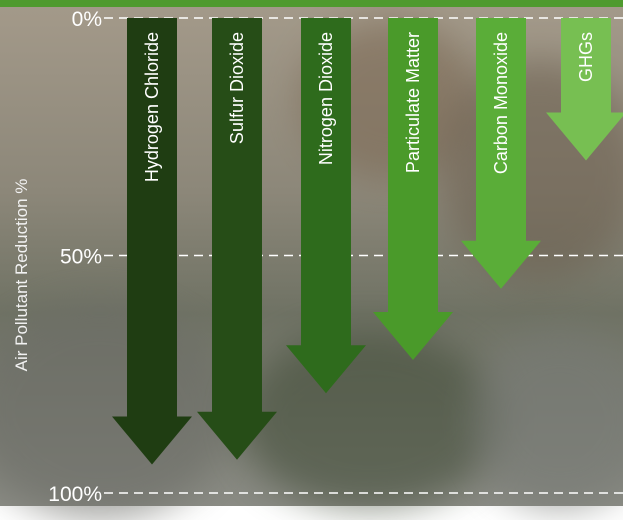 The image size is (623, 520). What do you see at coordinates (584, 89) in the screenshot?
I see `arrow-ghgs: GHGs` at bounding box center [584, 89].